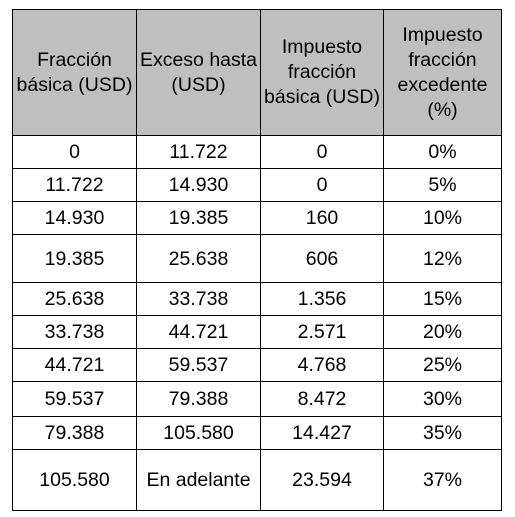 The image size is (515, 517). I want to click on header-impuesto-fraccion-excedente: Impuesto fracción excedente (%), so click(442, 72).